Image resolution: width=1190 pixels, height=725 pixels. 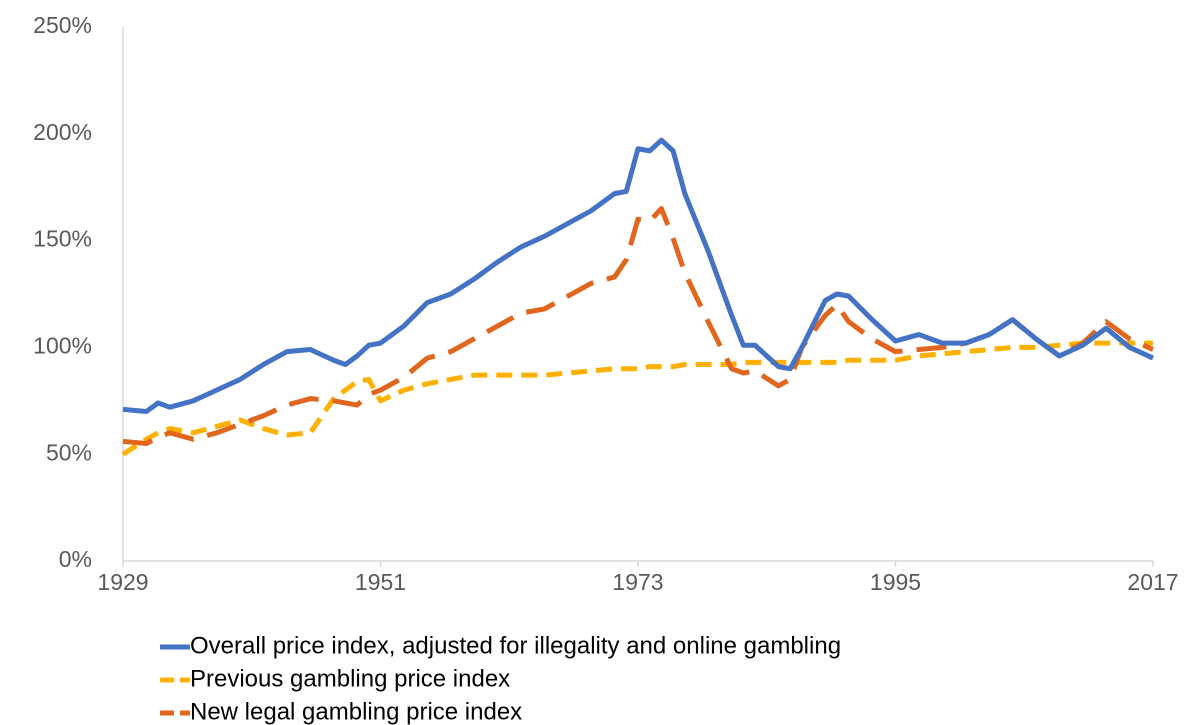 What do you see at coordinates (356, 711) in the screenshot?
I see `legend-label: New legal gambling price index` at bounding box center [356, 711].